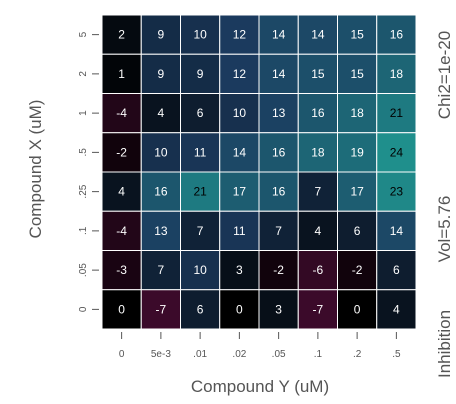 Image resolution: width=456 pixels, height=404 pixels. What do you see at coordinates (396, 354) in the screenshot?
I see `x-tick-label: .5` at bounding box center [396, 354].